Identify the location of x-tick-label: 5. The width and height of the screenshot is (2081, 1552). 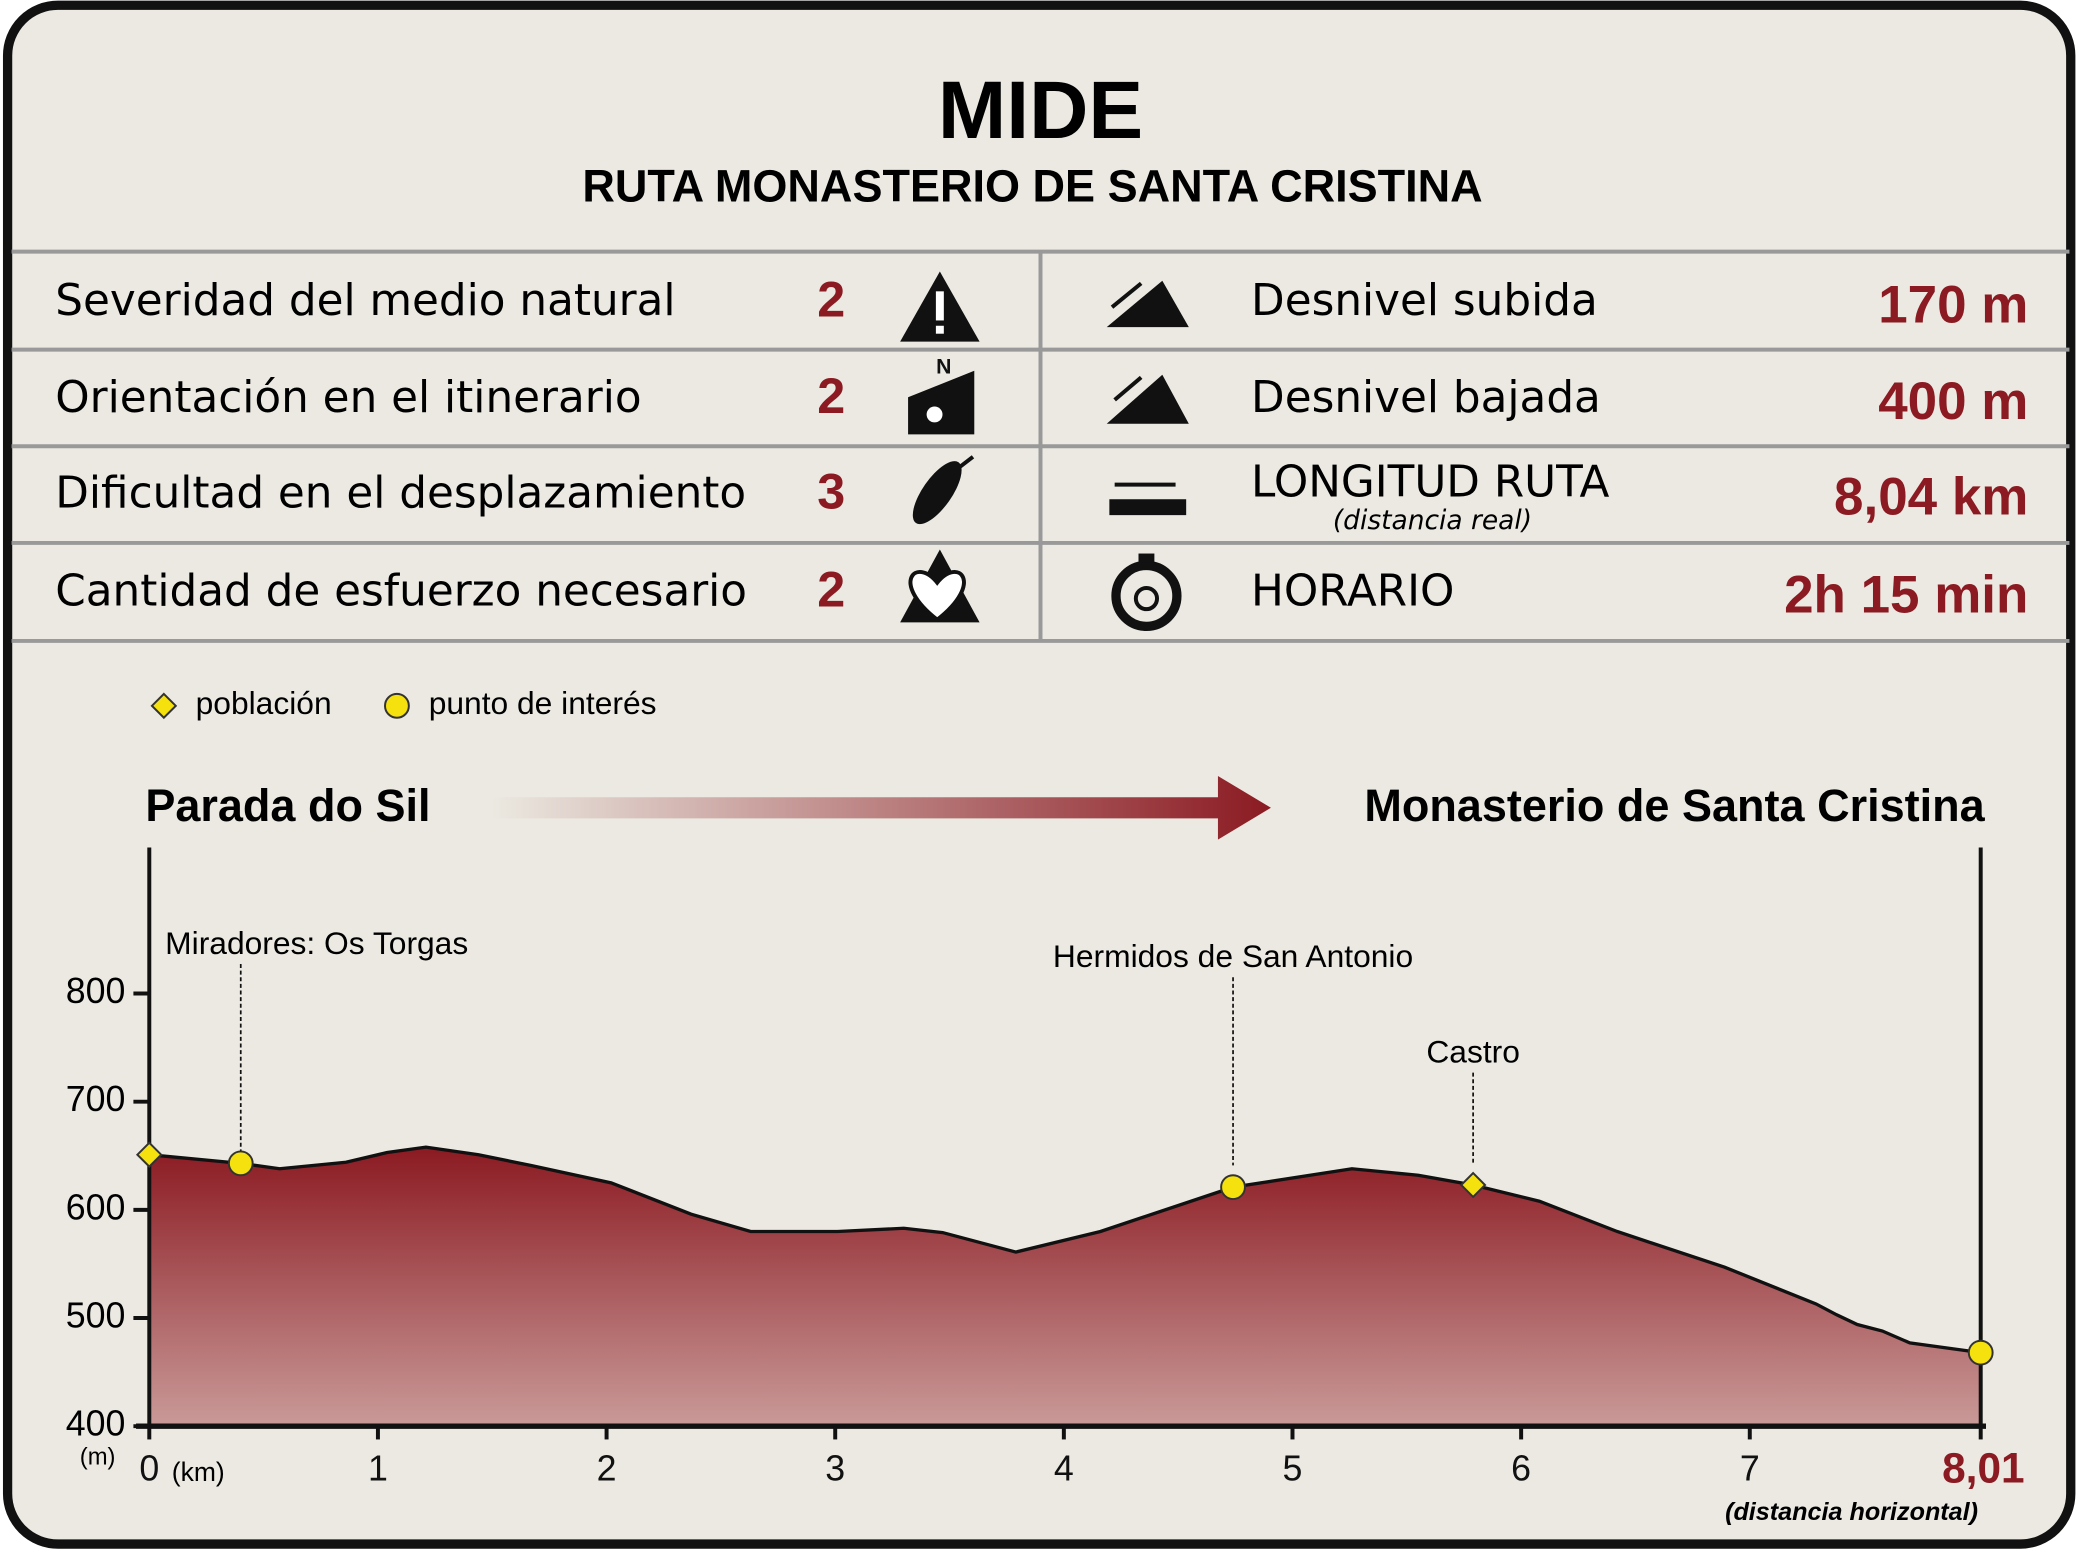
(1293, 1469).